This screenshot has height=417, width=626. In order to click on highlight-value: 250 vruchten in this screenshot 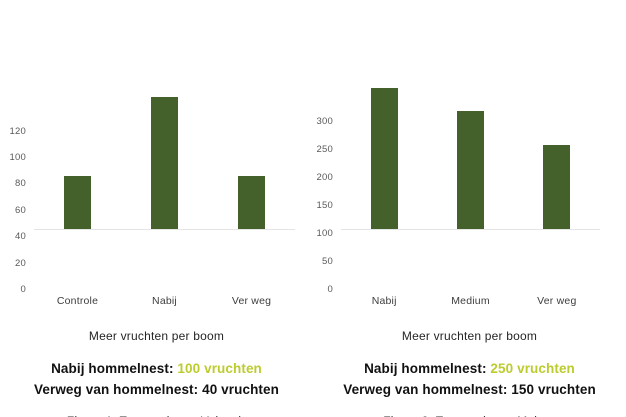, I will do `click(532, 368)`.